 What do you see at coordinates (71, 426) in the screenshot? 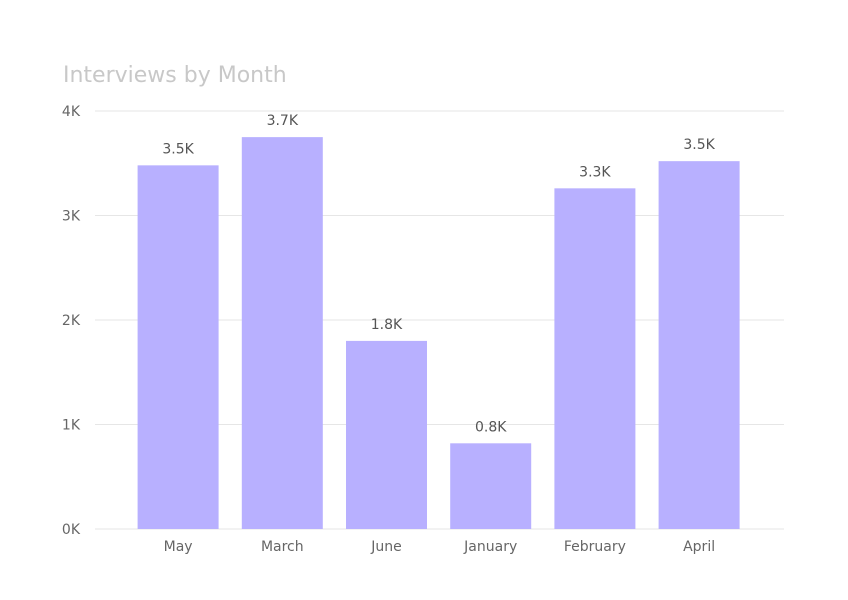
I see `y-tick-label: 1K` at bounding box center [71, 426].